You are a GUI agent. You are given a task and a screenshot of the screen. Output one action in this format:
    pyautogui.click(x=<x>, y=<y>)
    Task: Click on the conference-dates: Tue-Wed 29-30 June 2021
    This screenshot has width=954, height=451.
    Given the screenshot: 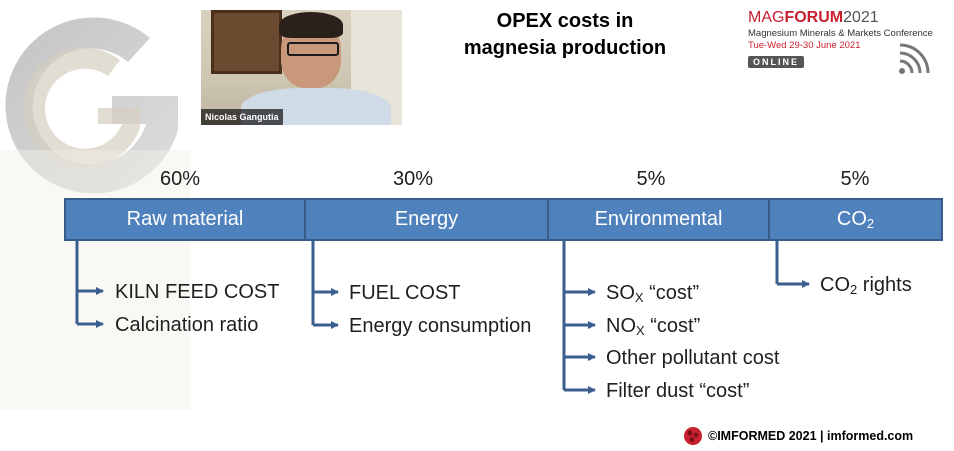 What is the action you would take?
    pyautogui.click(x=804, y=45)
    